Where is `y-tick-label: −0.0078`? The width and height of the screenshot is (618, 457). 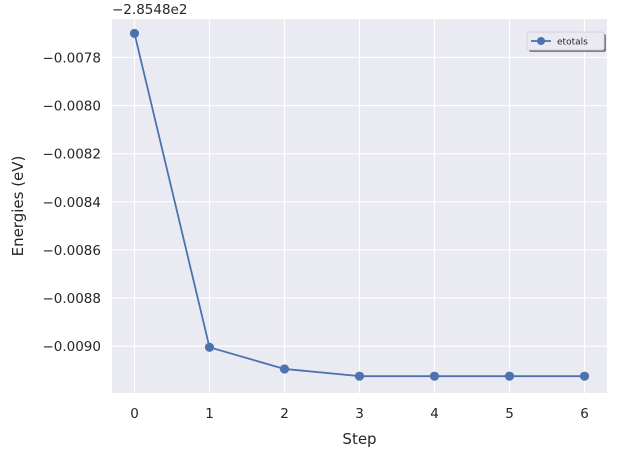 y-tick-label: −0.0078 is located at coordinates (71, 58).